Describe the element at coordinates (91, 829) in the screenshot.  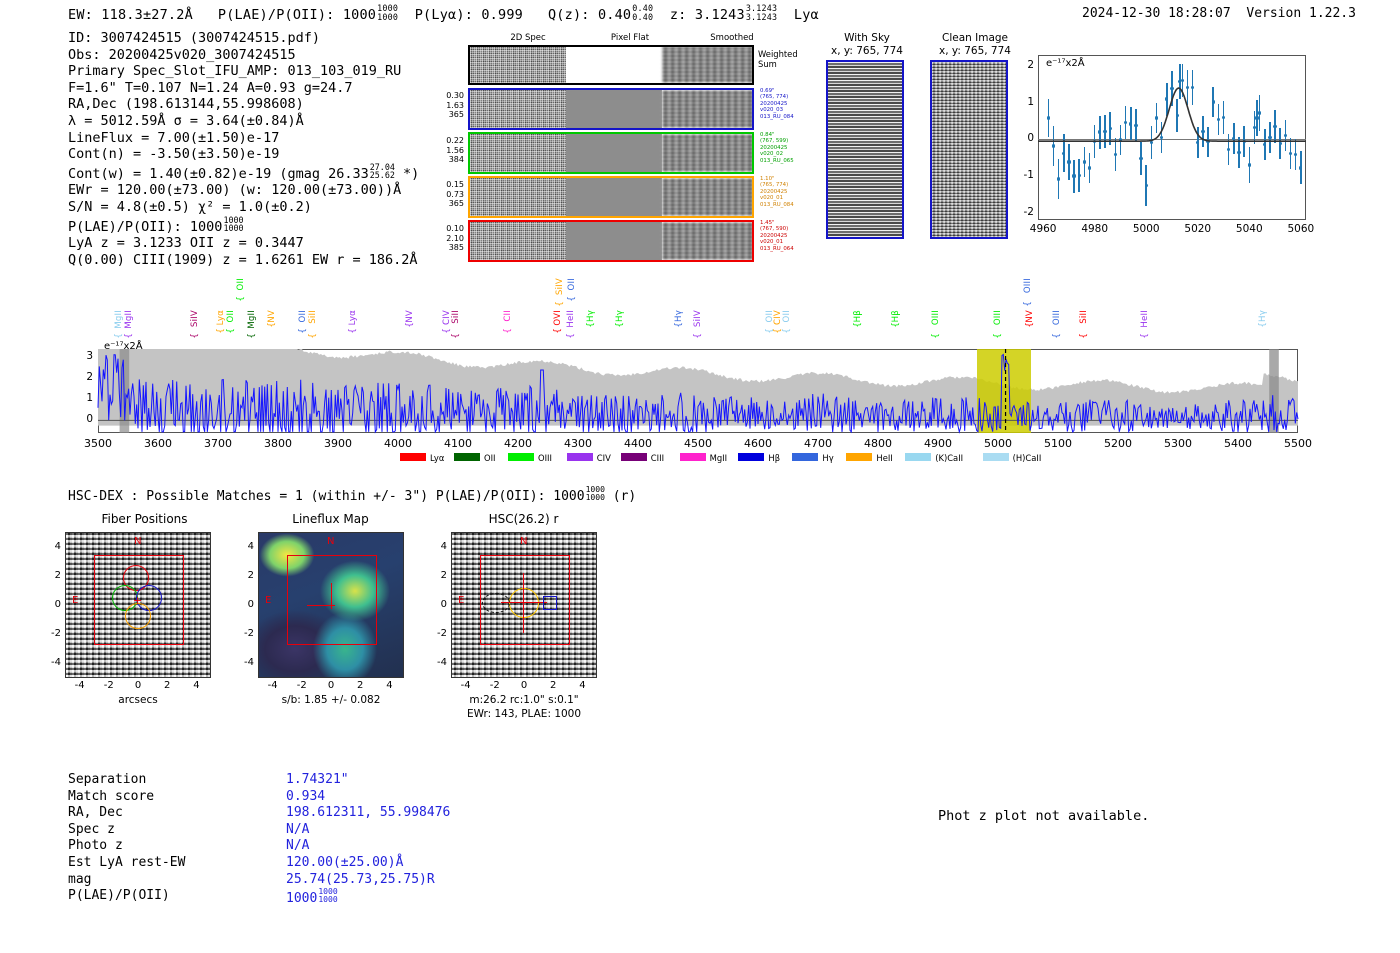
I see `table-key: Spec z` at that location.